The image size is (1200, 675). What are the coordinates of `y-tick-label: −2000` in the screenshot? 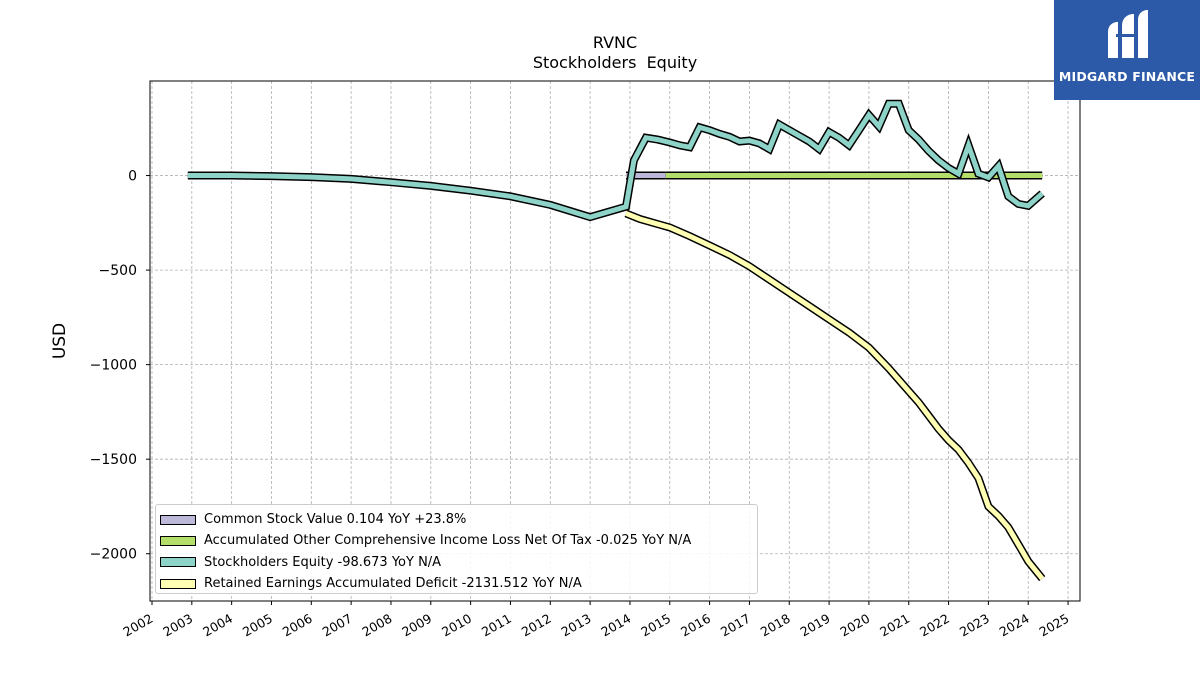 It's located at (113, 555).